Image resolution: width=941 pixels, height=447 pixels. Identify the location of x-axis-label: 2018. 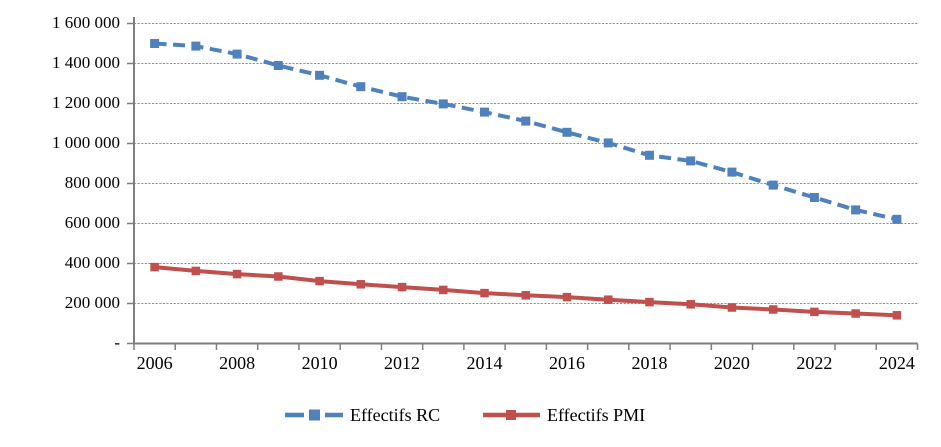
(649, 363).